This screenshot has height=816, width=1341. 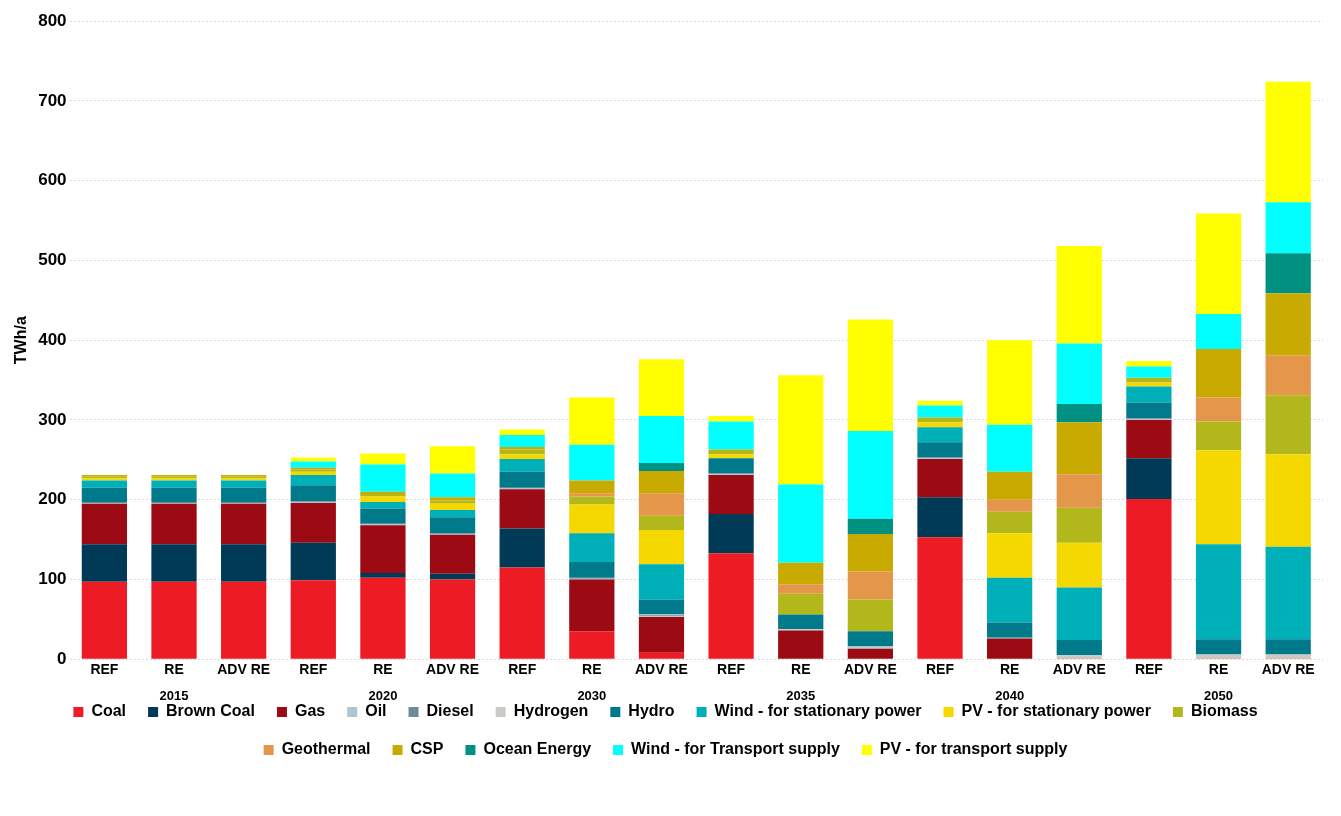 What do you see at coordinates (551, 711) in the screenshot?
I see `legend-label: Hydrogen` at bounding box center [551, 711].